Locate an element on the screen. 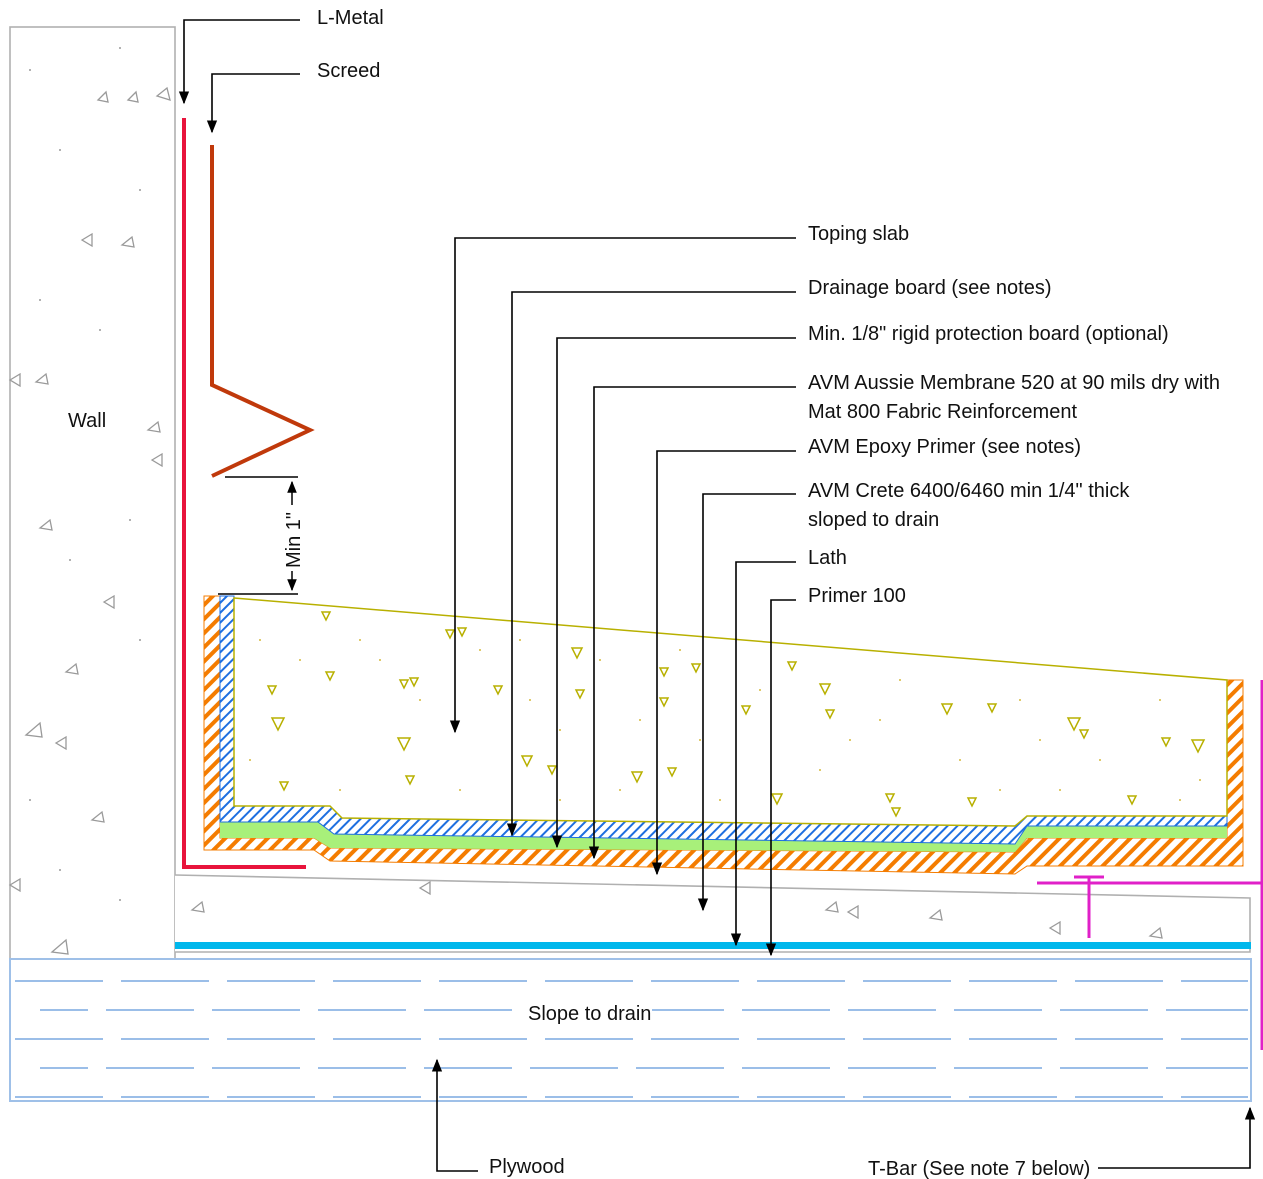  primer-100-label: Primer 100 is located at coordinates (857, 596).